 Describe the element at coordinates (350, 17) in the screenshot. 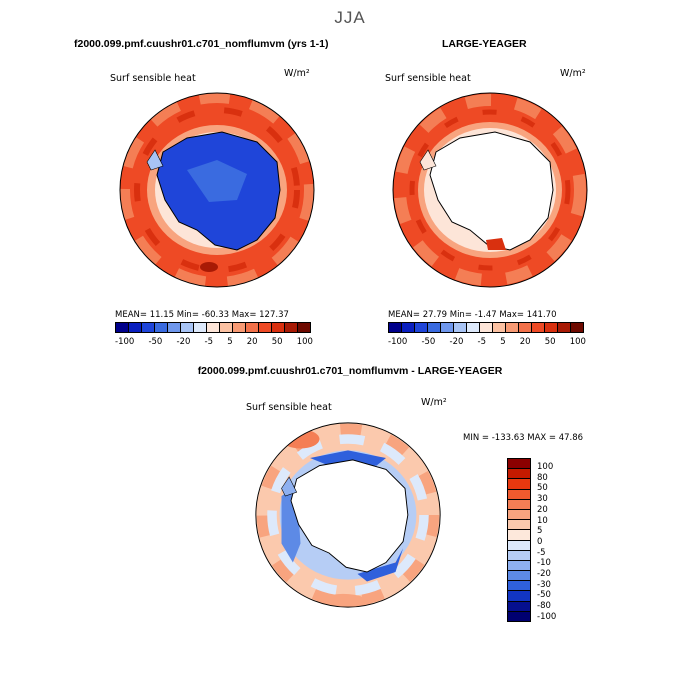

I see `page-title: JJA` at that location.